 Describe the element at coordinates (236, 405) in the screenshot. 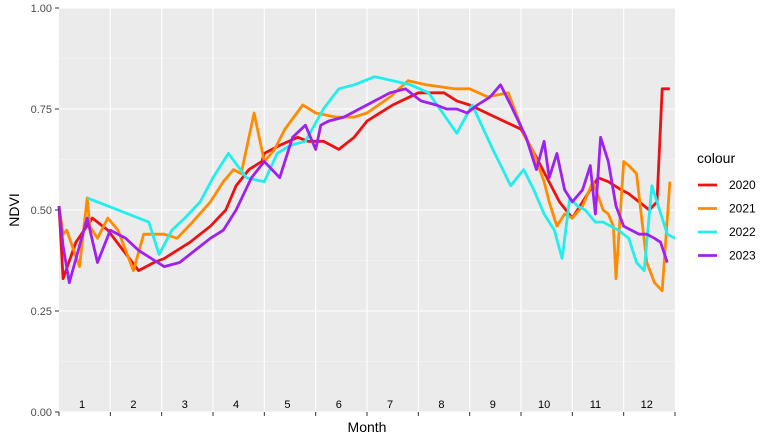

I see `month-label: 4` at that location.